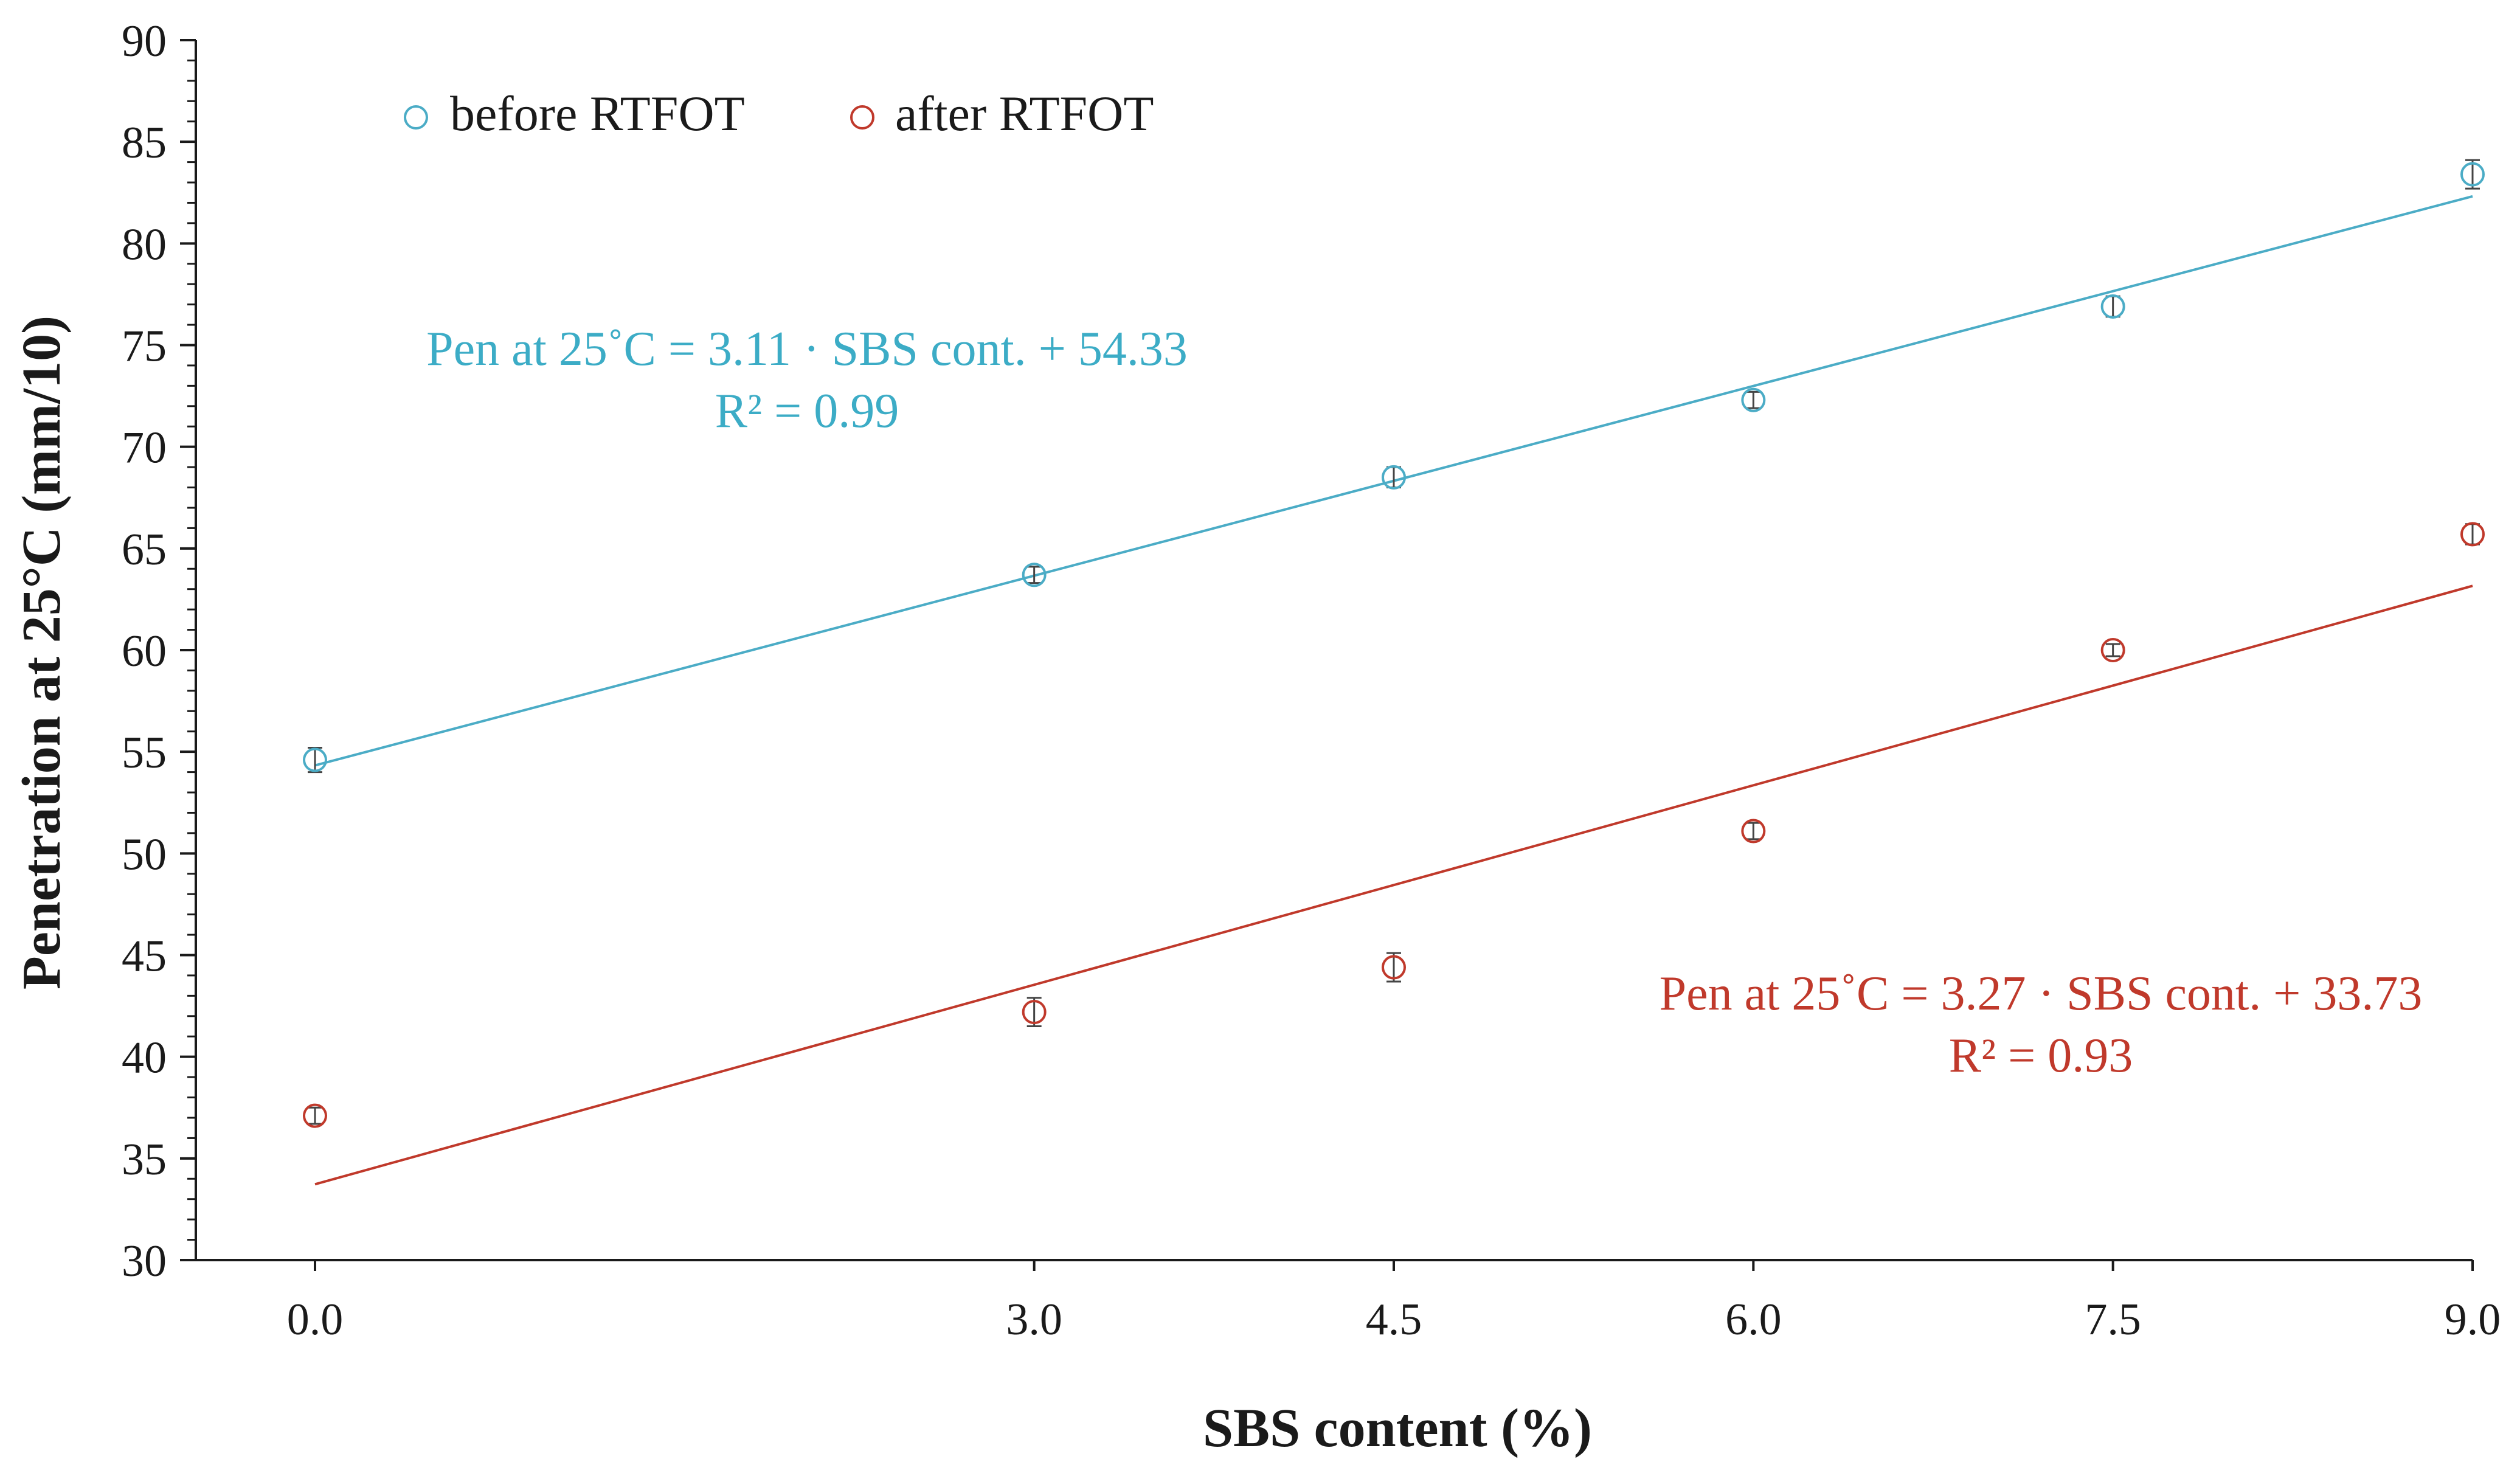 This screenshot has width=2520, height=1462. Describe the element at coordinates (144, 347) in the screenshot. I see `y-tick-label: 75` at that location.